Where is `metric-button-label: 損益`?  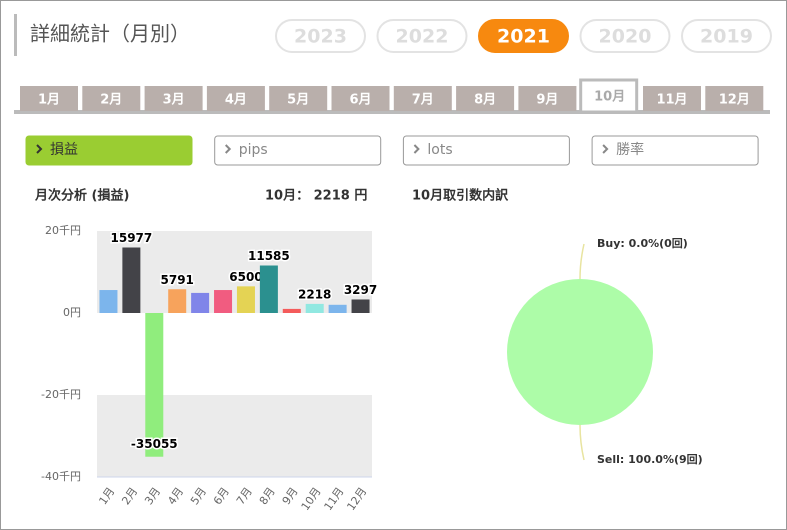 metric-button-label: 損益 is located at coordinates (64, 150).